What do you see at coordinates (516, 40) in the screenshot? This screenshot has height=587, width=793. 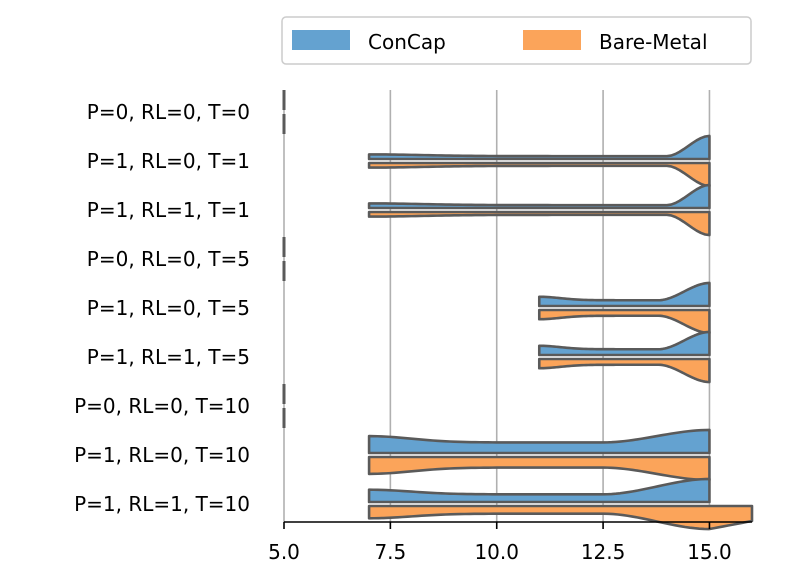 I see `legend-box` at bounding box center [516, 40].